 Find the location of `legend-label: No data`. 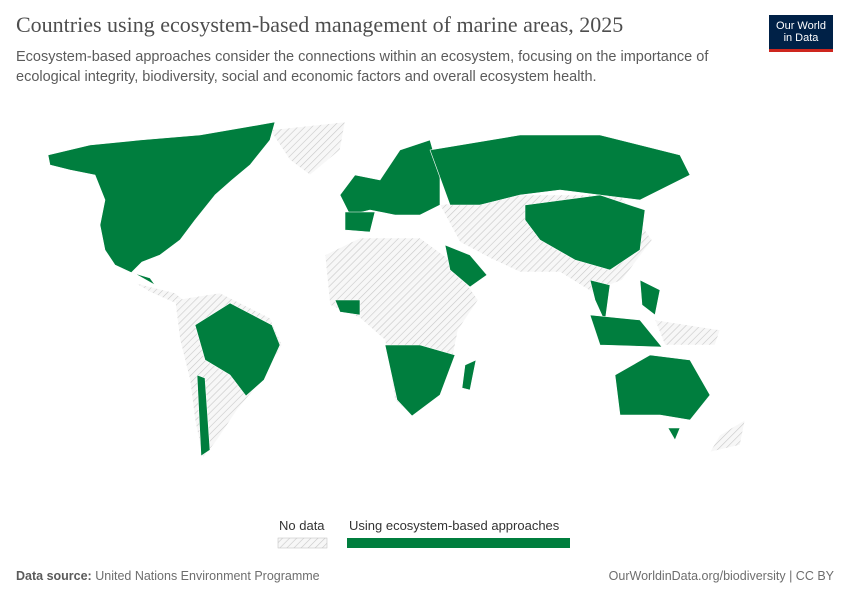

legend-label: No data is located at coordinates (302, 525).